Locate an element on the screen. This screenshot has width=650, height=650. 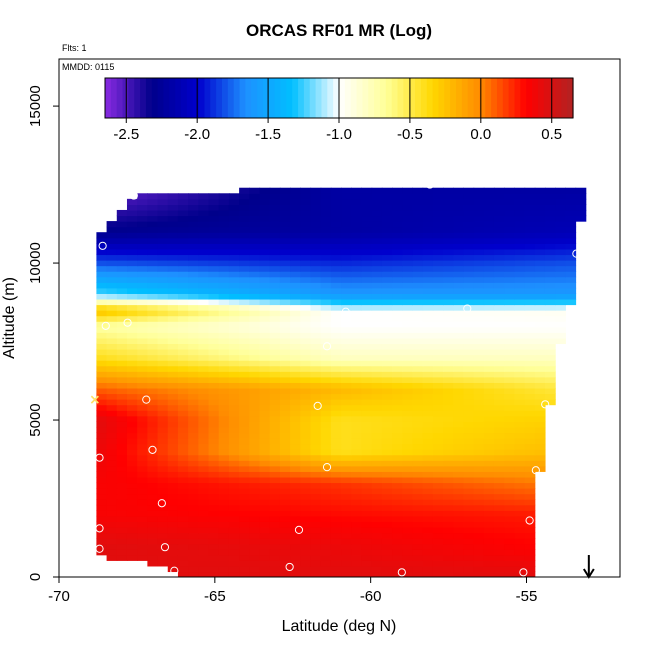
colorbar-tick-label: -0.5 is located at coordinates (410, 134).